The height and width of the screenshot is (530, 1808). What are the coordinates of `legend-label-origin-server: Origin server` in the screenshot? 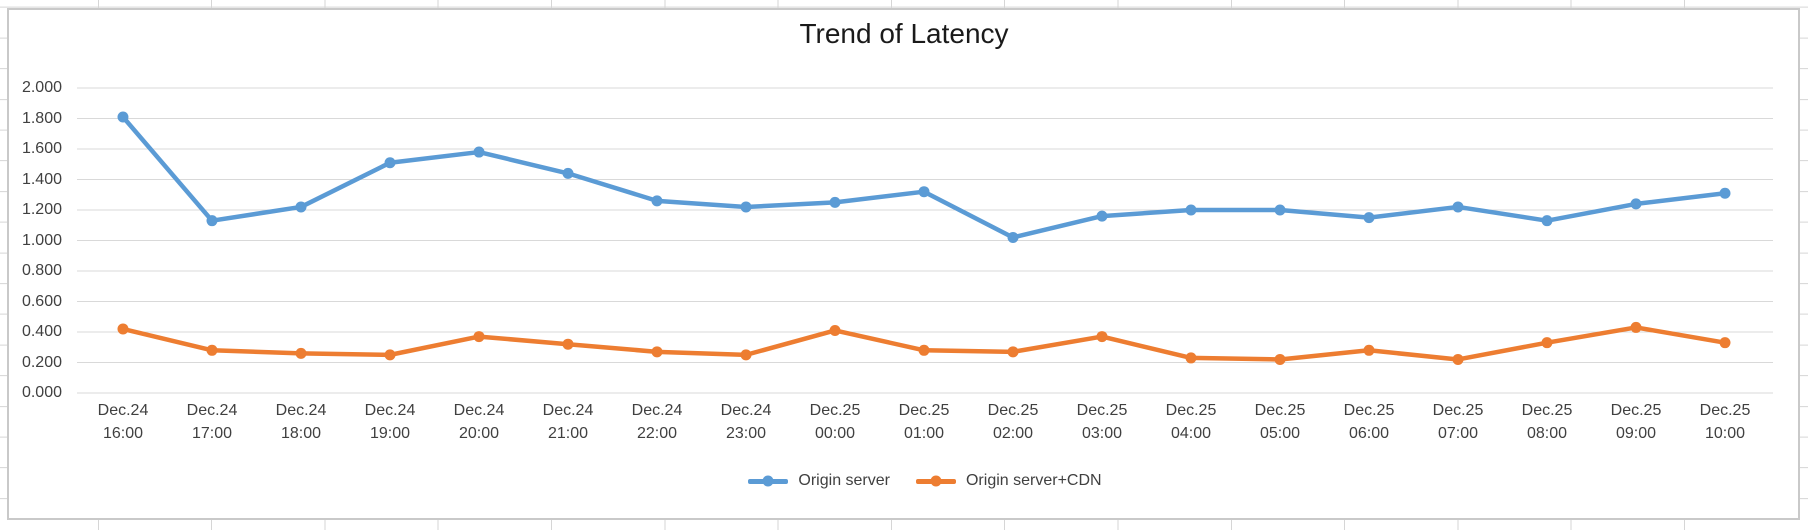 It's located at (844, 480).